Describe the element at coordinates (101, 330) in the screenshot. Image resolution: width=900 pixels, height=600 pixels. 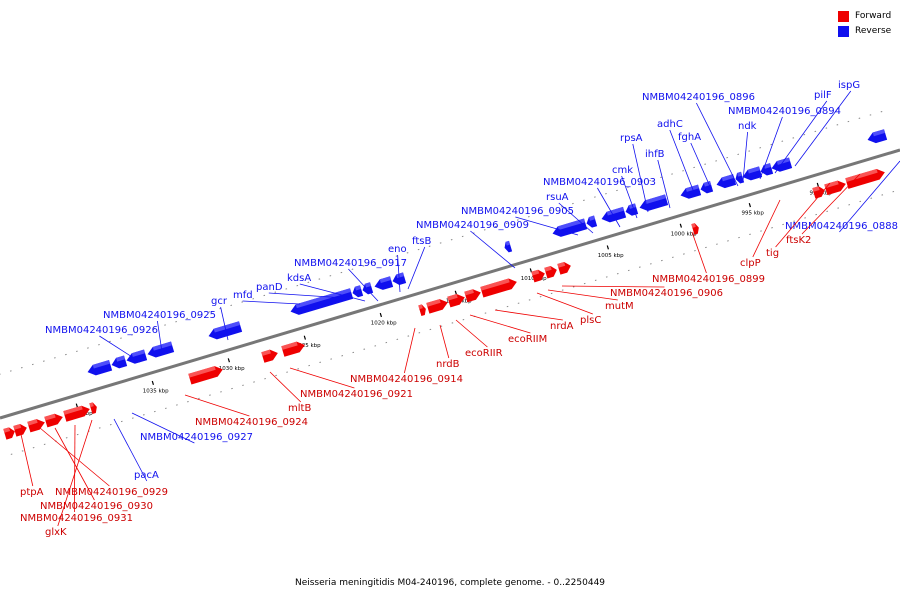
I see `reverse-gene-label: NMBM04240196_0926` at that location.